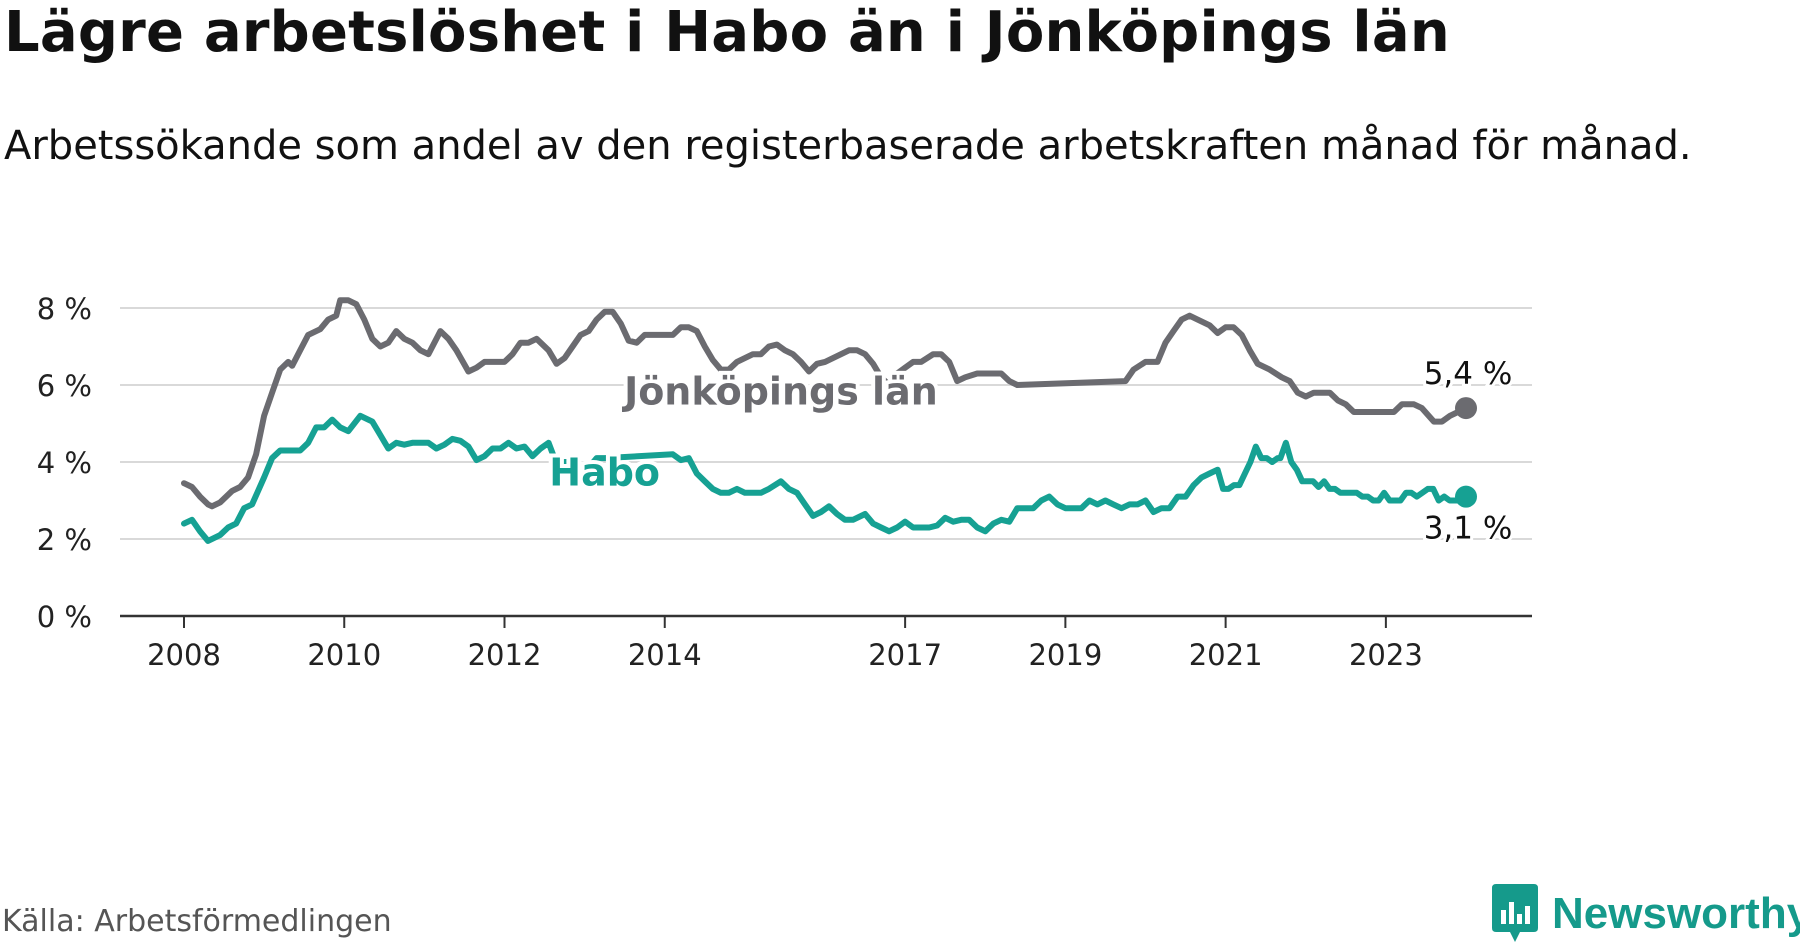 The width and height of the screenshot is (1800, 948). I want to click on x-tick-label: 2017, so click(905, 655).